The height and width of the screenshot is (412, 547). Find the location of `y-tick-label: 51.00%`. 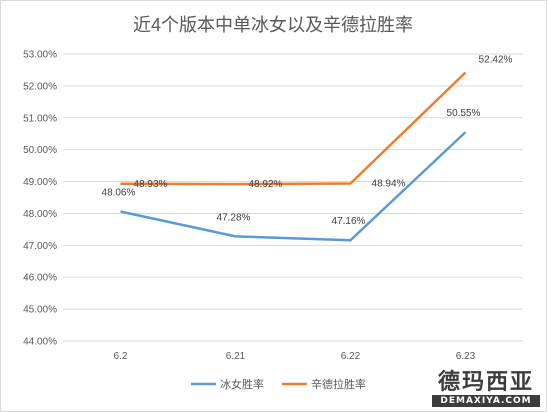

y-tick-label: 51.00% is located at coordinates (40, 118).